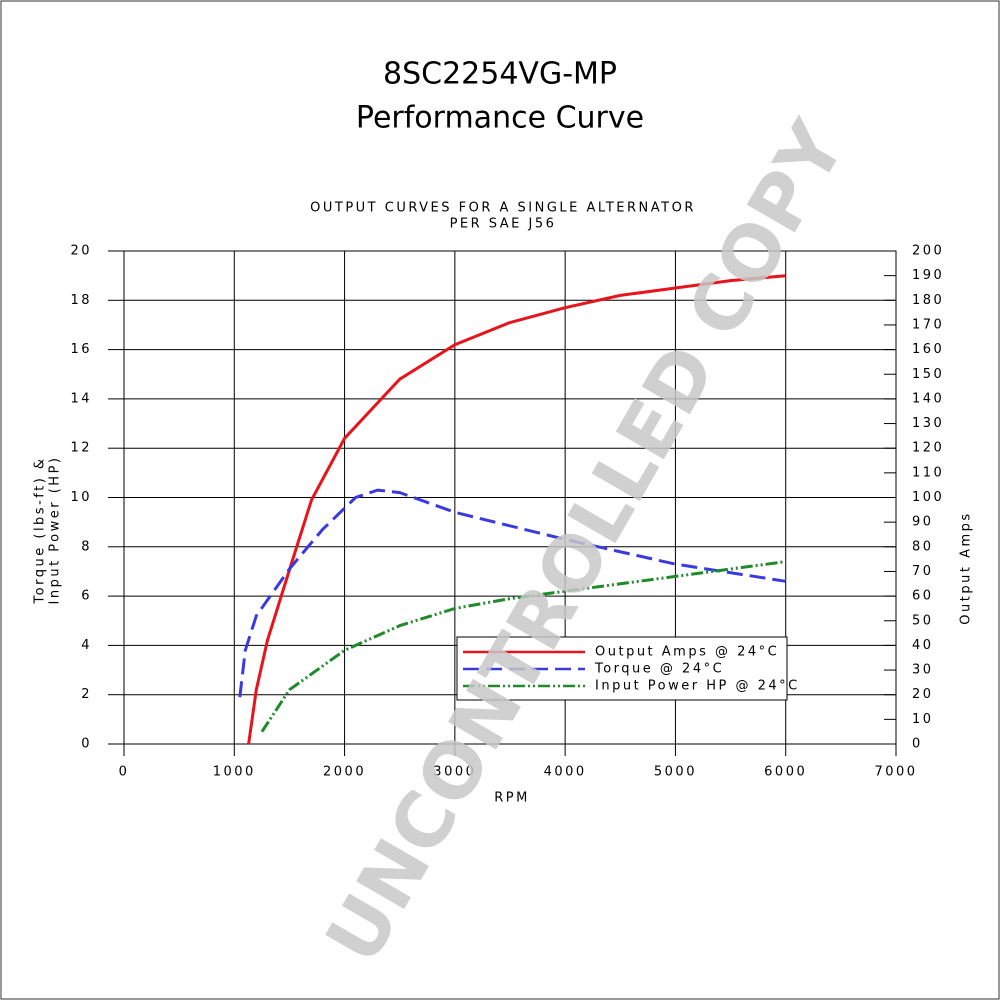 Image resolution: width=1000 pixels, height=1000 pixels. Describe the element at coordinates (785, 772) in the screenshot. I see `x-tick-label: 6000` at that location.